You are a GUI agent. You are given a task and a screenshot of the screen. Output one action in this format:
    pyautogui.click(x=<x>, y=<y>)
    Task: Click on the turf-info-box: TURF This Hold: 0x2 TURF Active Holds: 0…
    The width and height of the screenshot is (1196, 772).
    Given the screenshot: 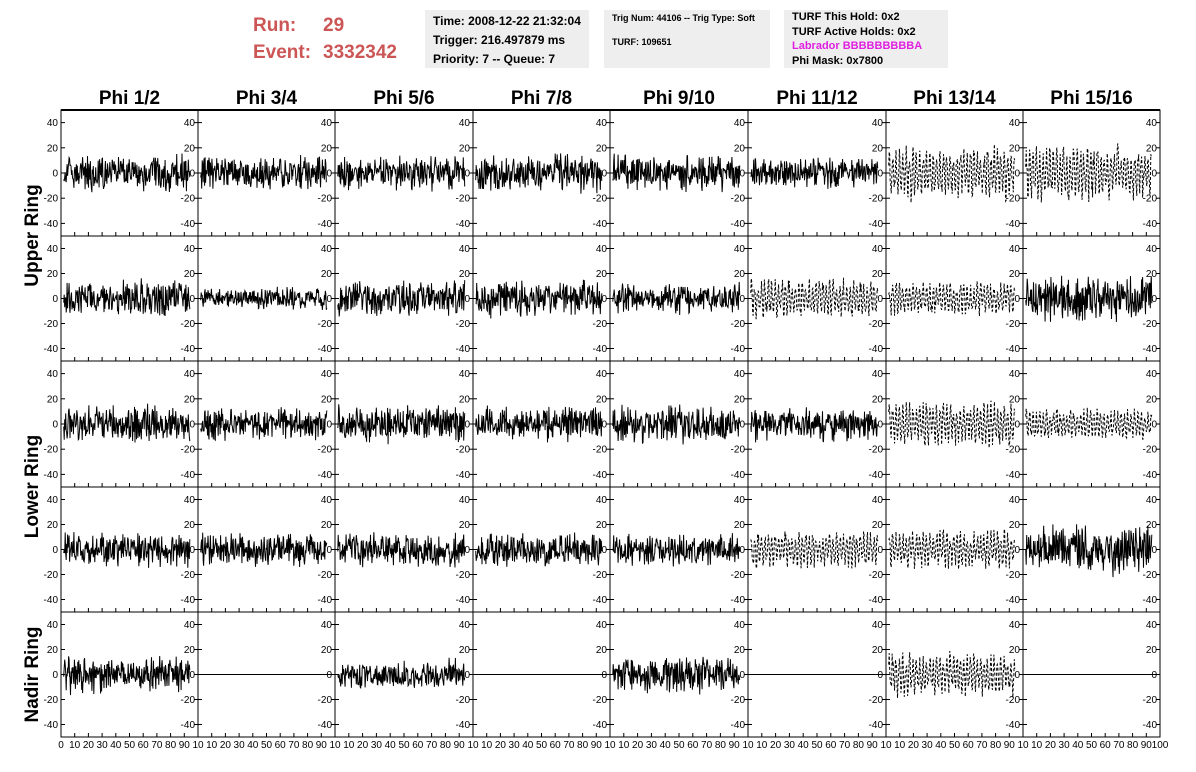 What is the action you would take?
    pyautogui.click(x=866, y=39)
    